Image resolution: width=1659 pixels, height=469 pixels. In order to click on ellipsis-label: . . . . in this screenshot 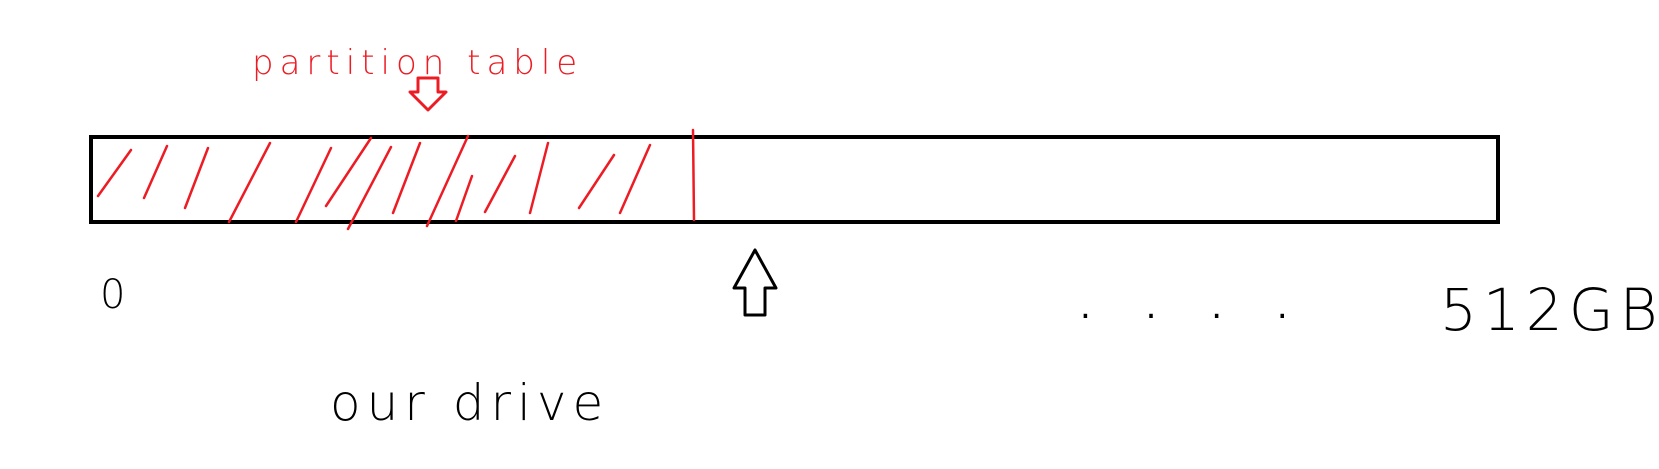, I will do `click(1195, 307)`.